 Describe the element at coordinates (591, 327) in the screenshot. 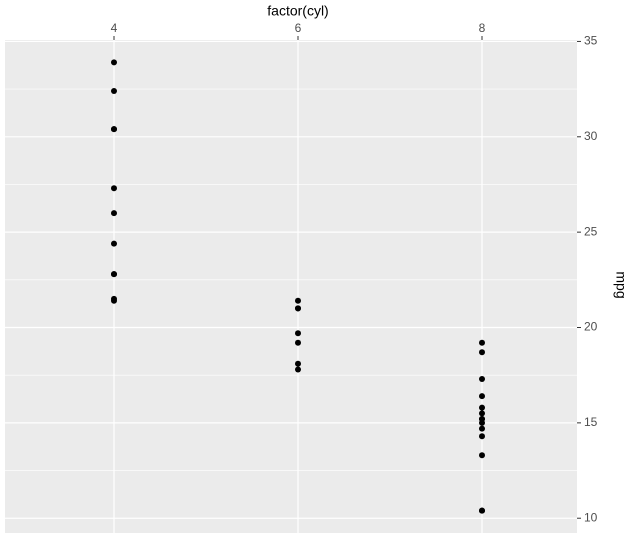

I see `y-tick-label: 20` at that location.